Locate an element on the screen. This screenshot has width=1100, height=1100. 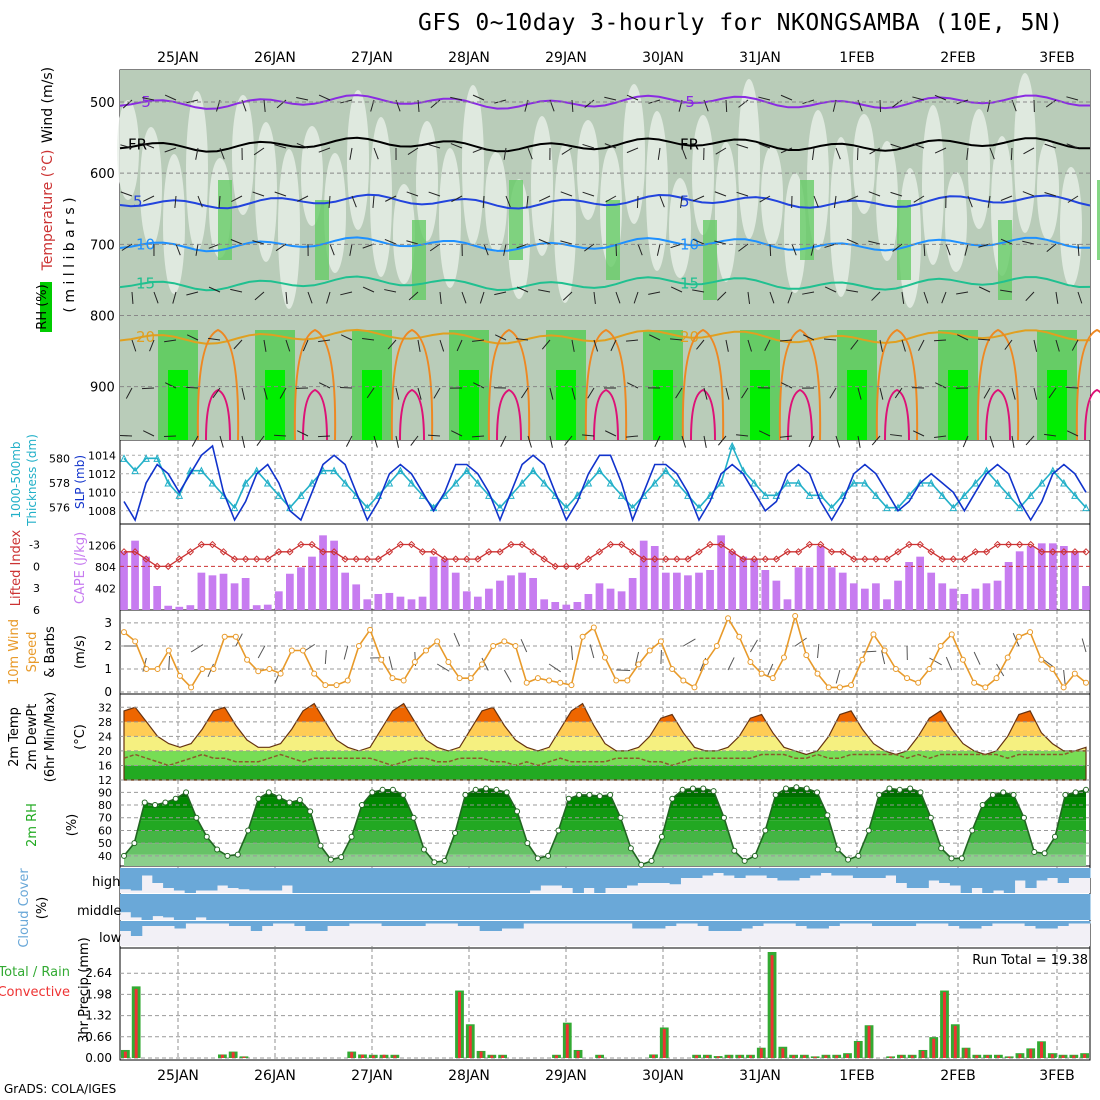
temp-label: 2m Temp is located at coordinates (14, 737).